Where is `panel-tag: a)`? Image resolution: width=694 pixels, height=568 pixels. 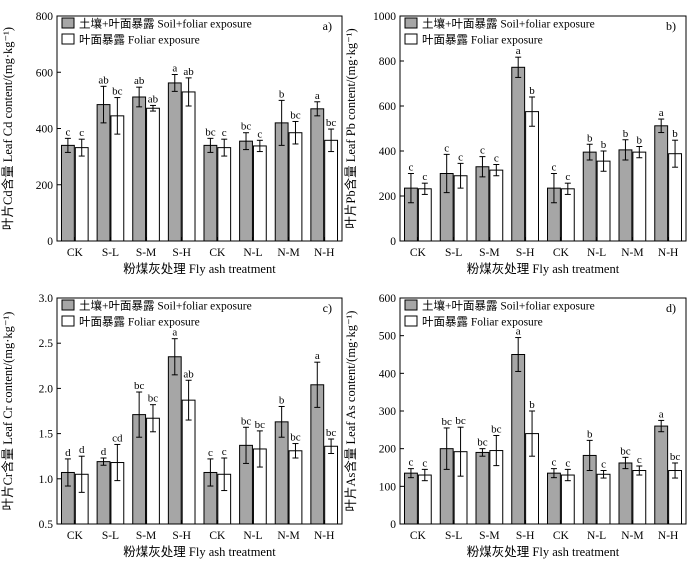
panel-tag: a) is located at coordinates (327, 26).